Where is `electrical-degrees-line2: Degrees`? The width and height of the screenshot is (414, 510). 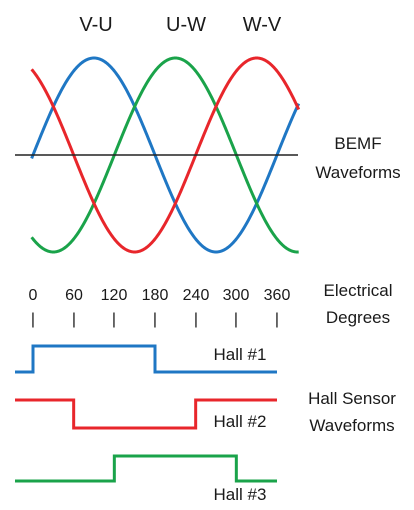
electrical-degrees-line2: Degrees is located at coordinates (358, 317).